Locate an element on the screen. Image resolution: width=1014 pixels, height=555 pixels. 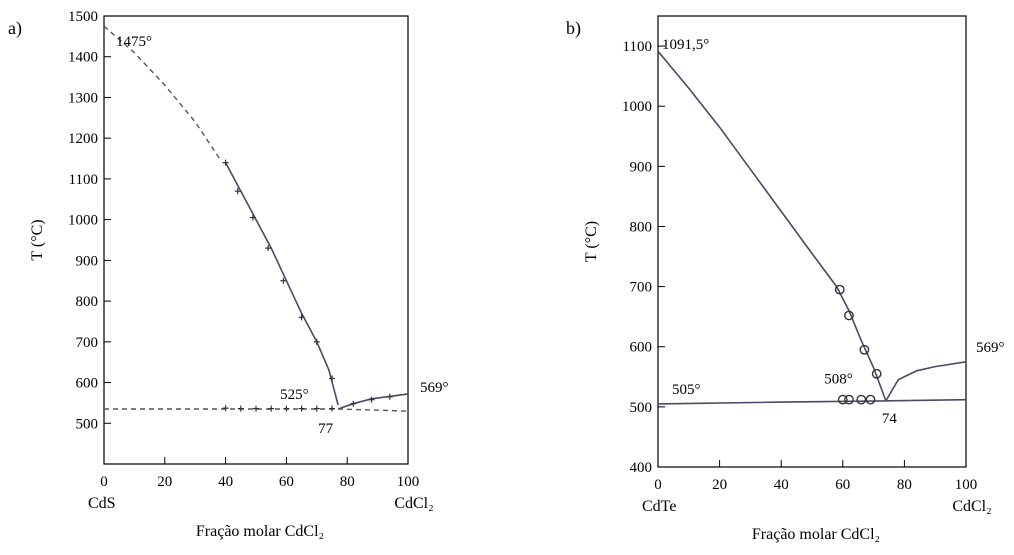
annotation-label: 77 is located at coordinates (326, 429).